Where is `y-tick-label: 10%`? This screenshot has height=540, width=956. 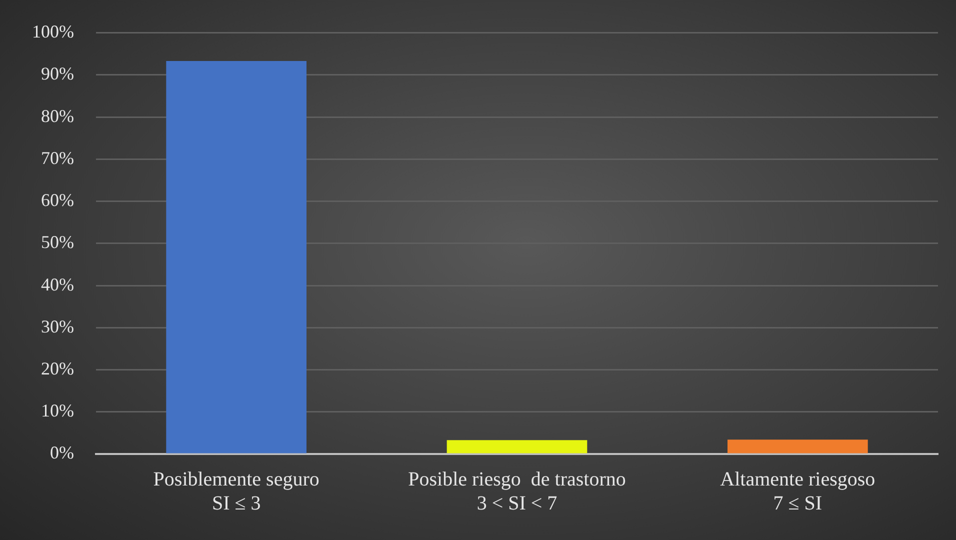
y-tick-label: 10% is located at coordinates (57, 410).